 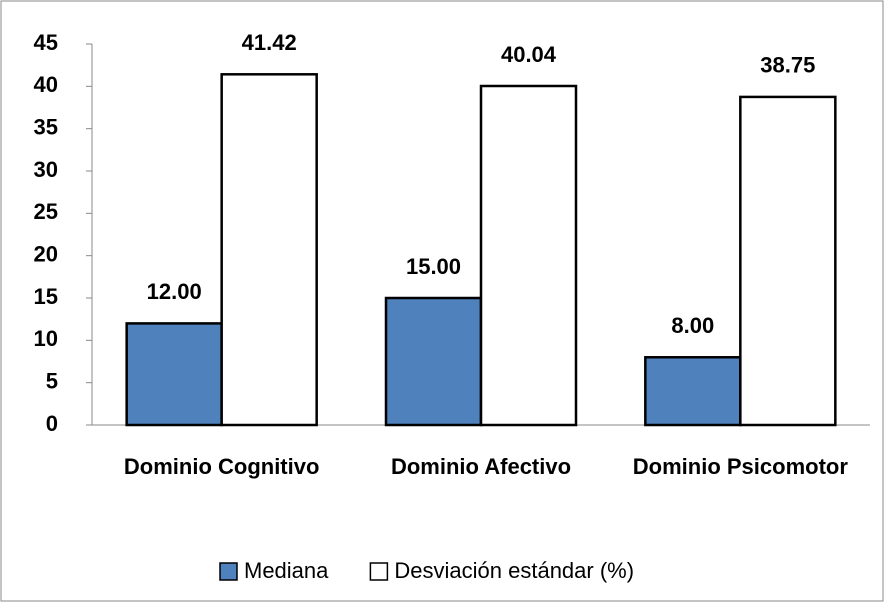 I want to click on y-tick-label: 0, so click(x=52, y=423).